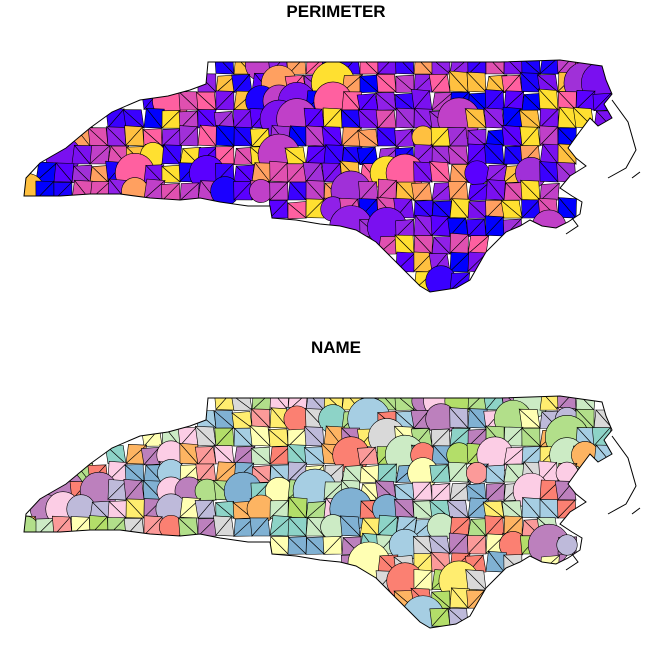  What do you see at coordinates (336, 347) in the screenshot?
I see `panel-title-name: NAME` at bounding box center [336, 347].